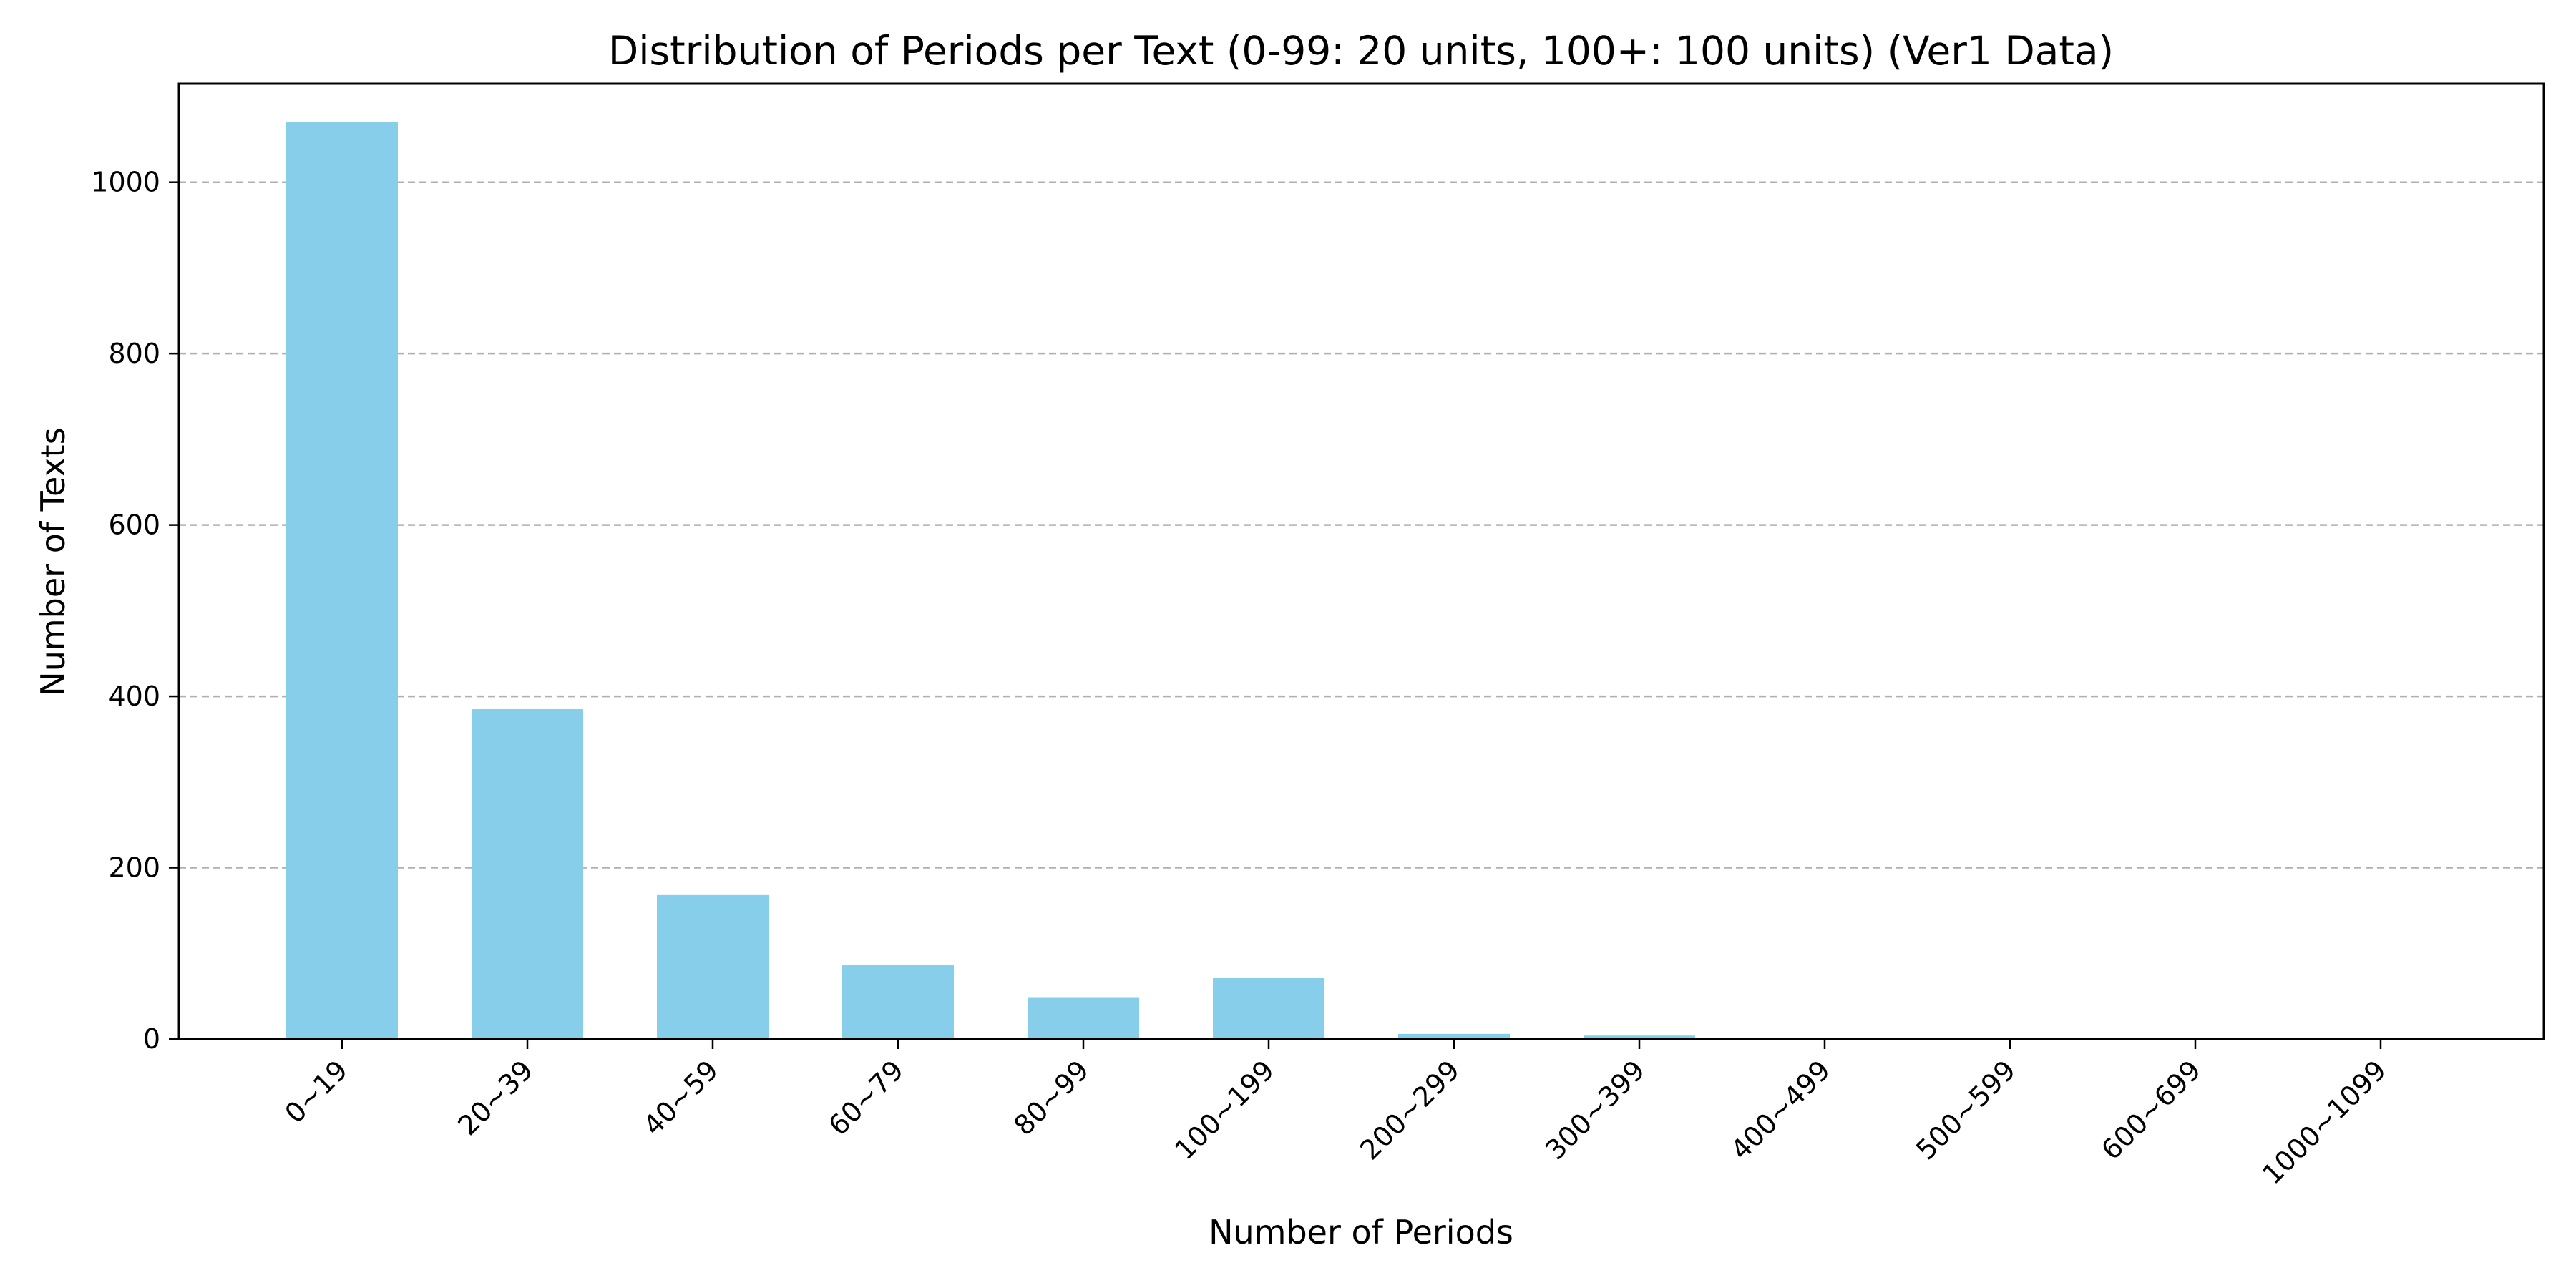  What do you see at coordinates (1780, 1110) in the screenshot?
I see `x-tick-label: 400~499` at bounding box center [1780, 1110].